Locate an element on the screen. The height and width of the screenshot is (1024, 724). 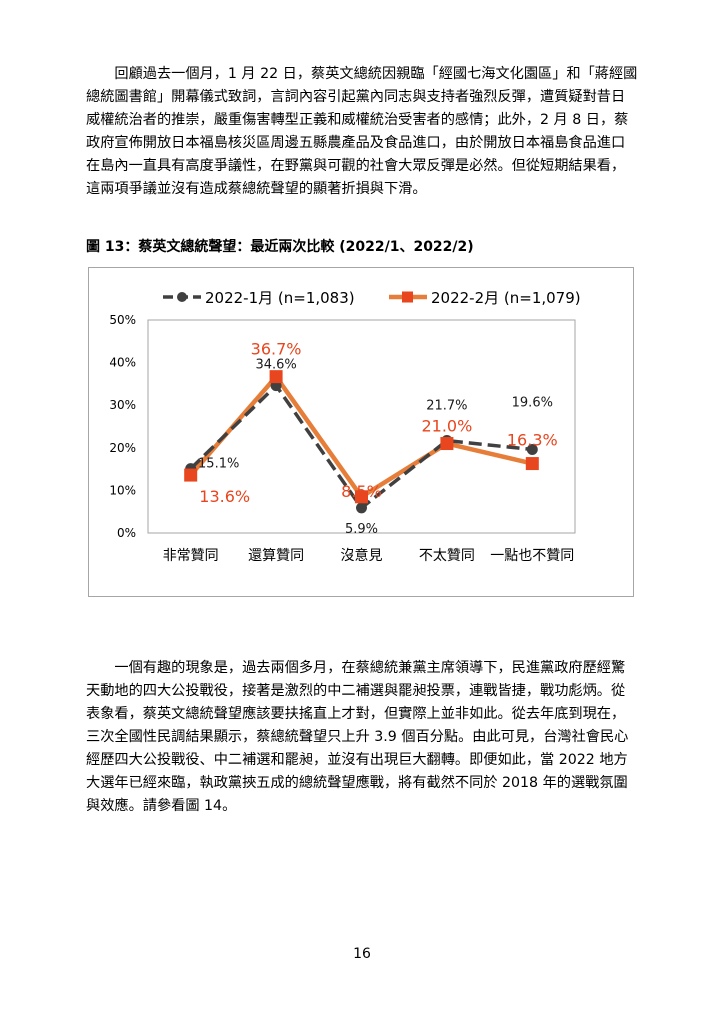
paragraph-line: 這兩項爭議並沒有造成蔡總統聲望的顯著折損與下滑。 is located at coordinates (256, 189).